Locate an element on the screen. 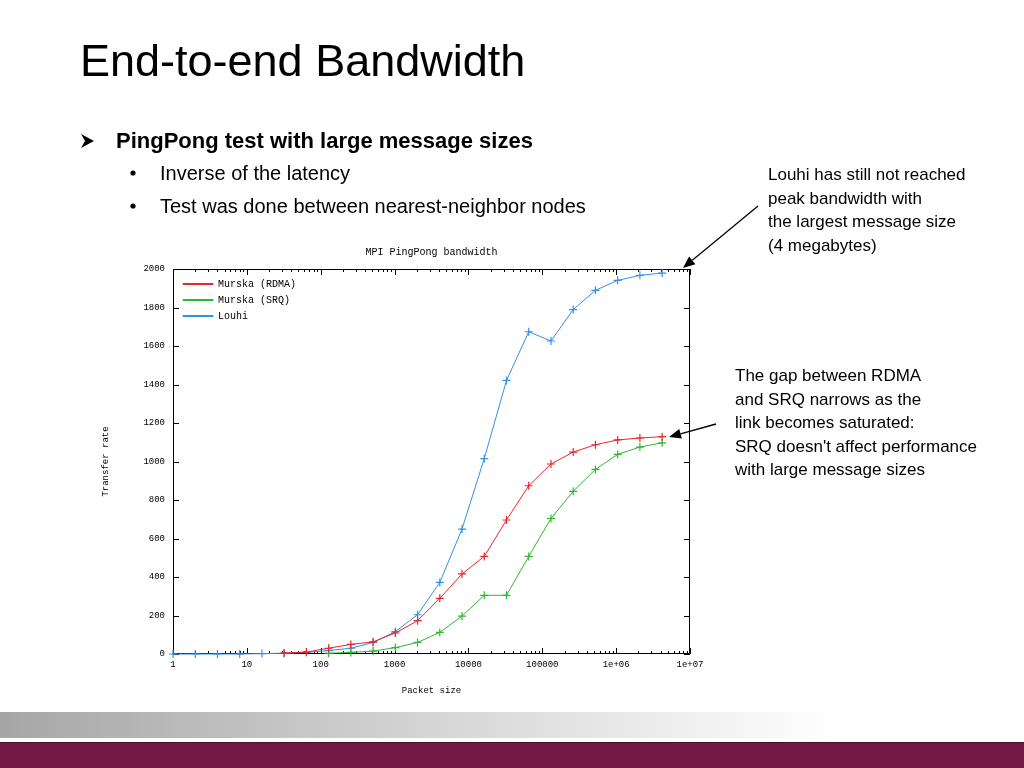 This screenshot has height=768, width=1024. x-tick-label: 100000 is located at coordinates (542, 664).